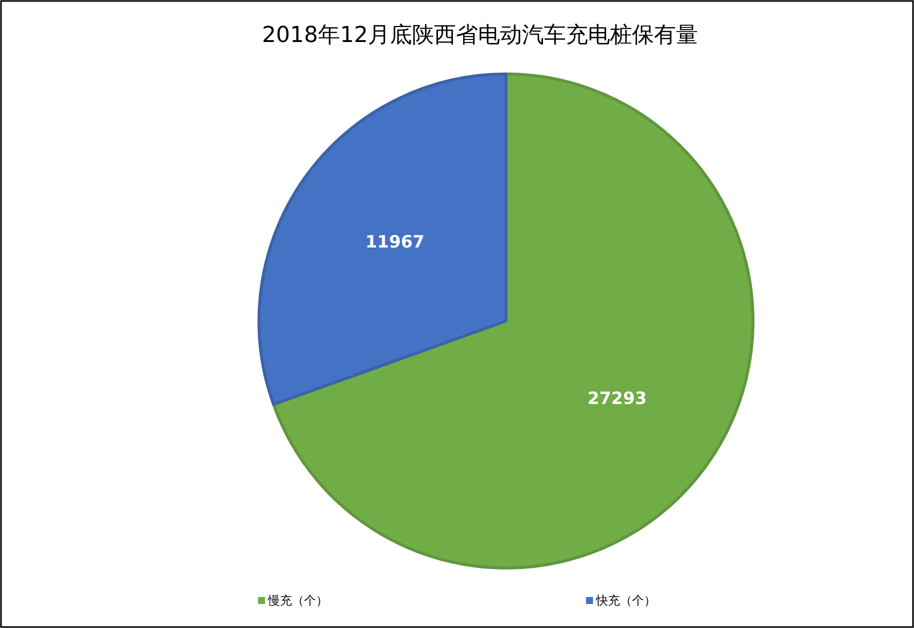 Image resolution: width=914 pixels, height=628 pixels. What do you see at coordinates (480, 35) in the screenshot?
I see `chart-title: 2018年12月底陕西省电动汽车充电桩保有量` at bounding box center [480, 35].